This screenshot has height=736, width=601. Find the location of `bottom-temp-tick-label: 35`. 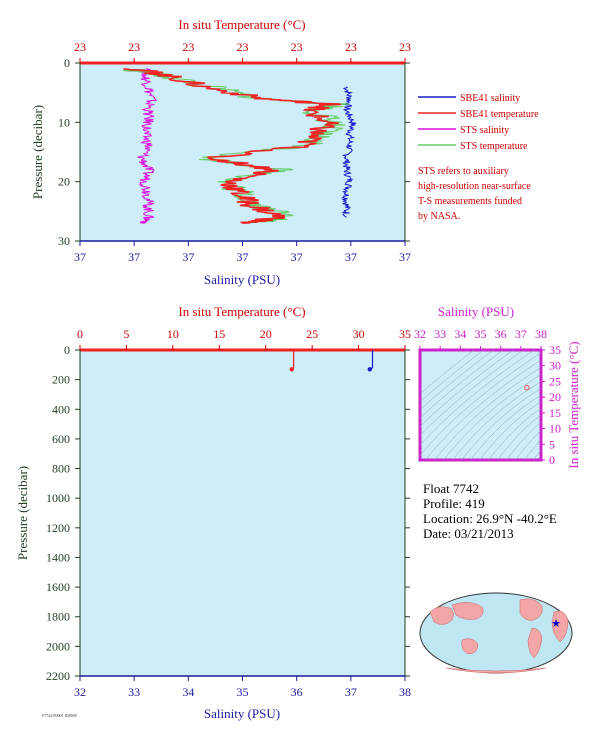

bottom-temp-tick-label: 35 is located at coordinates (405, 334).